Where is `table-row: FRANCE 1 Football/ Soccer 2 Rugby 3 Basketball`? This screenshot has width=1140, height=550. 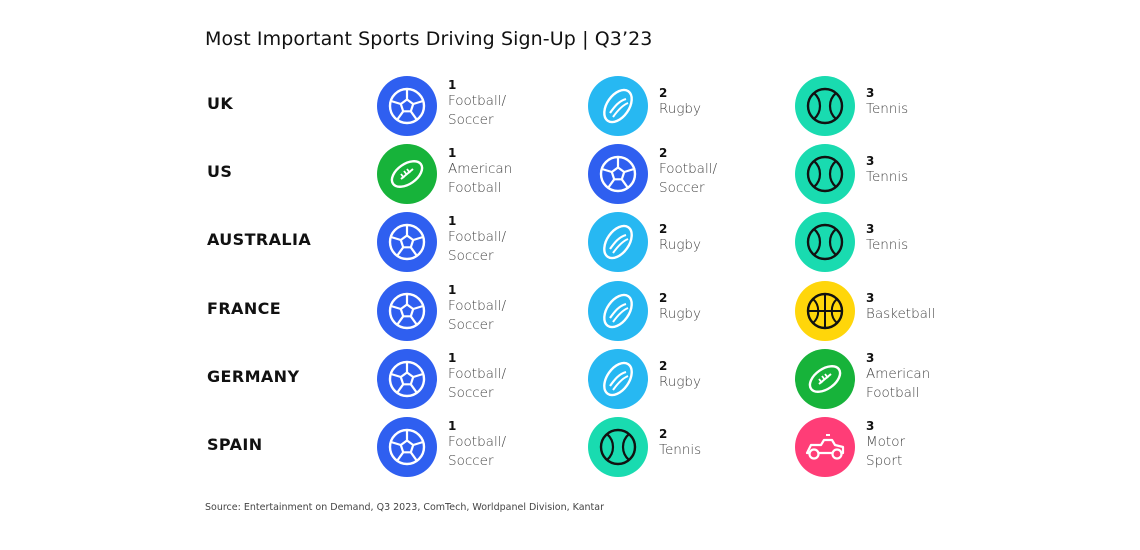
table-row: FRANCE 1 Football/ Soccer 2 Rugby 3 Basketball is located at coordinates (570, 311).